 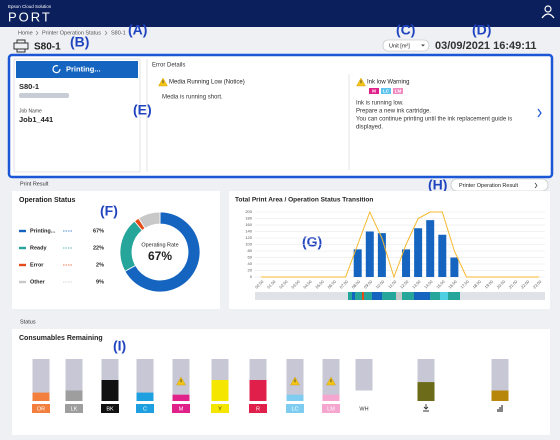 I want to click on spinner, so click(x=56, y=69).